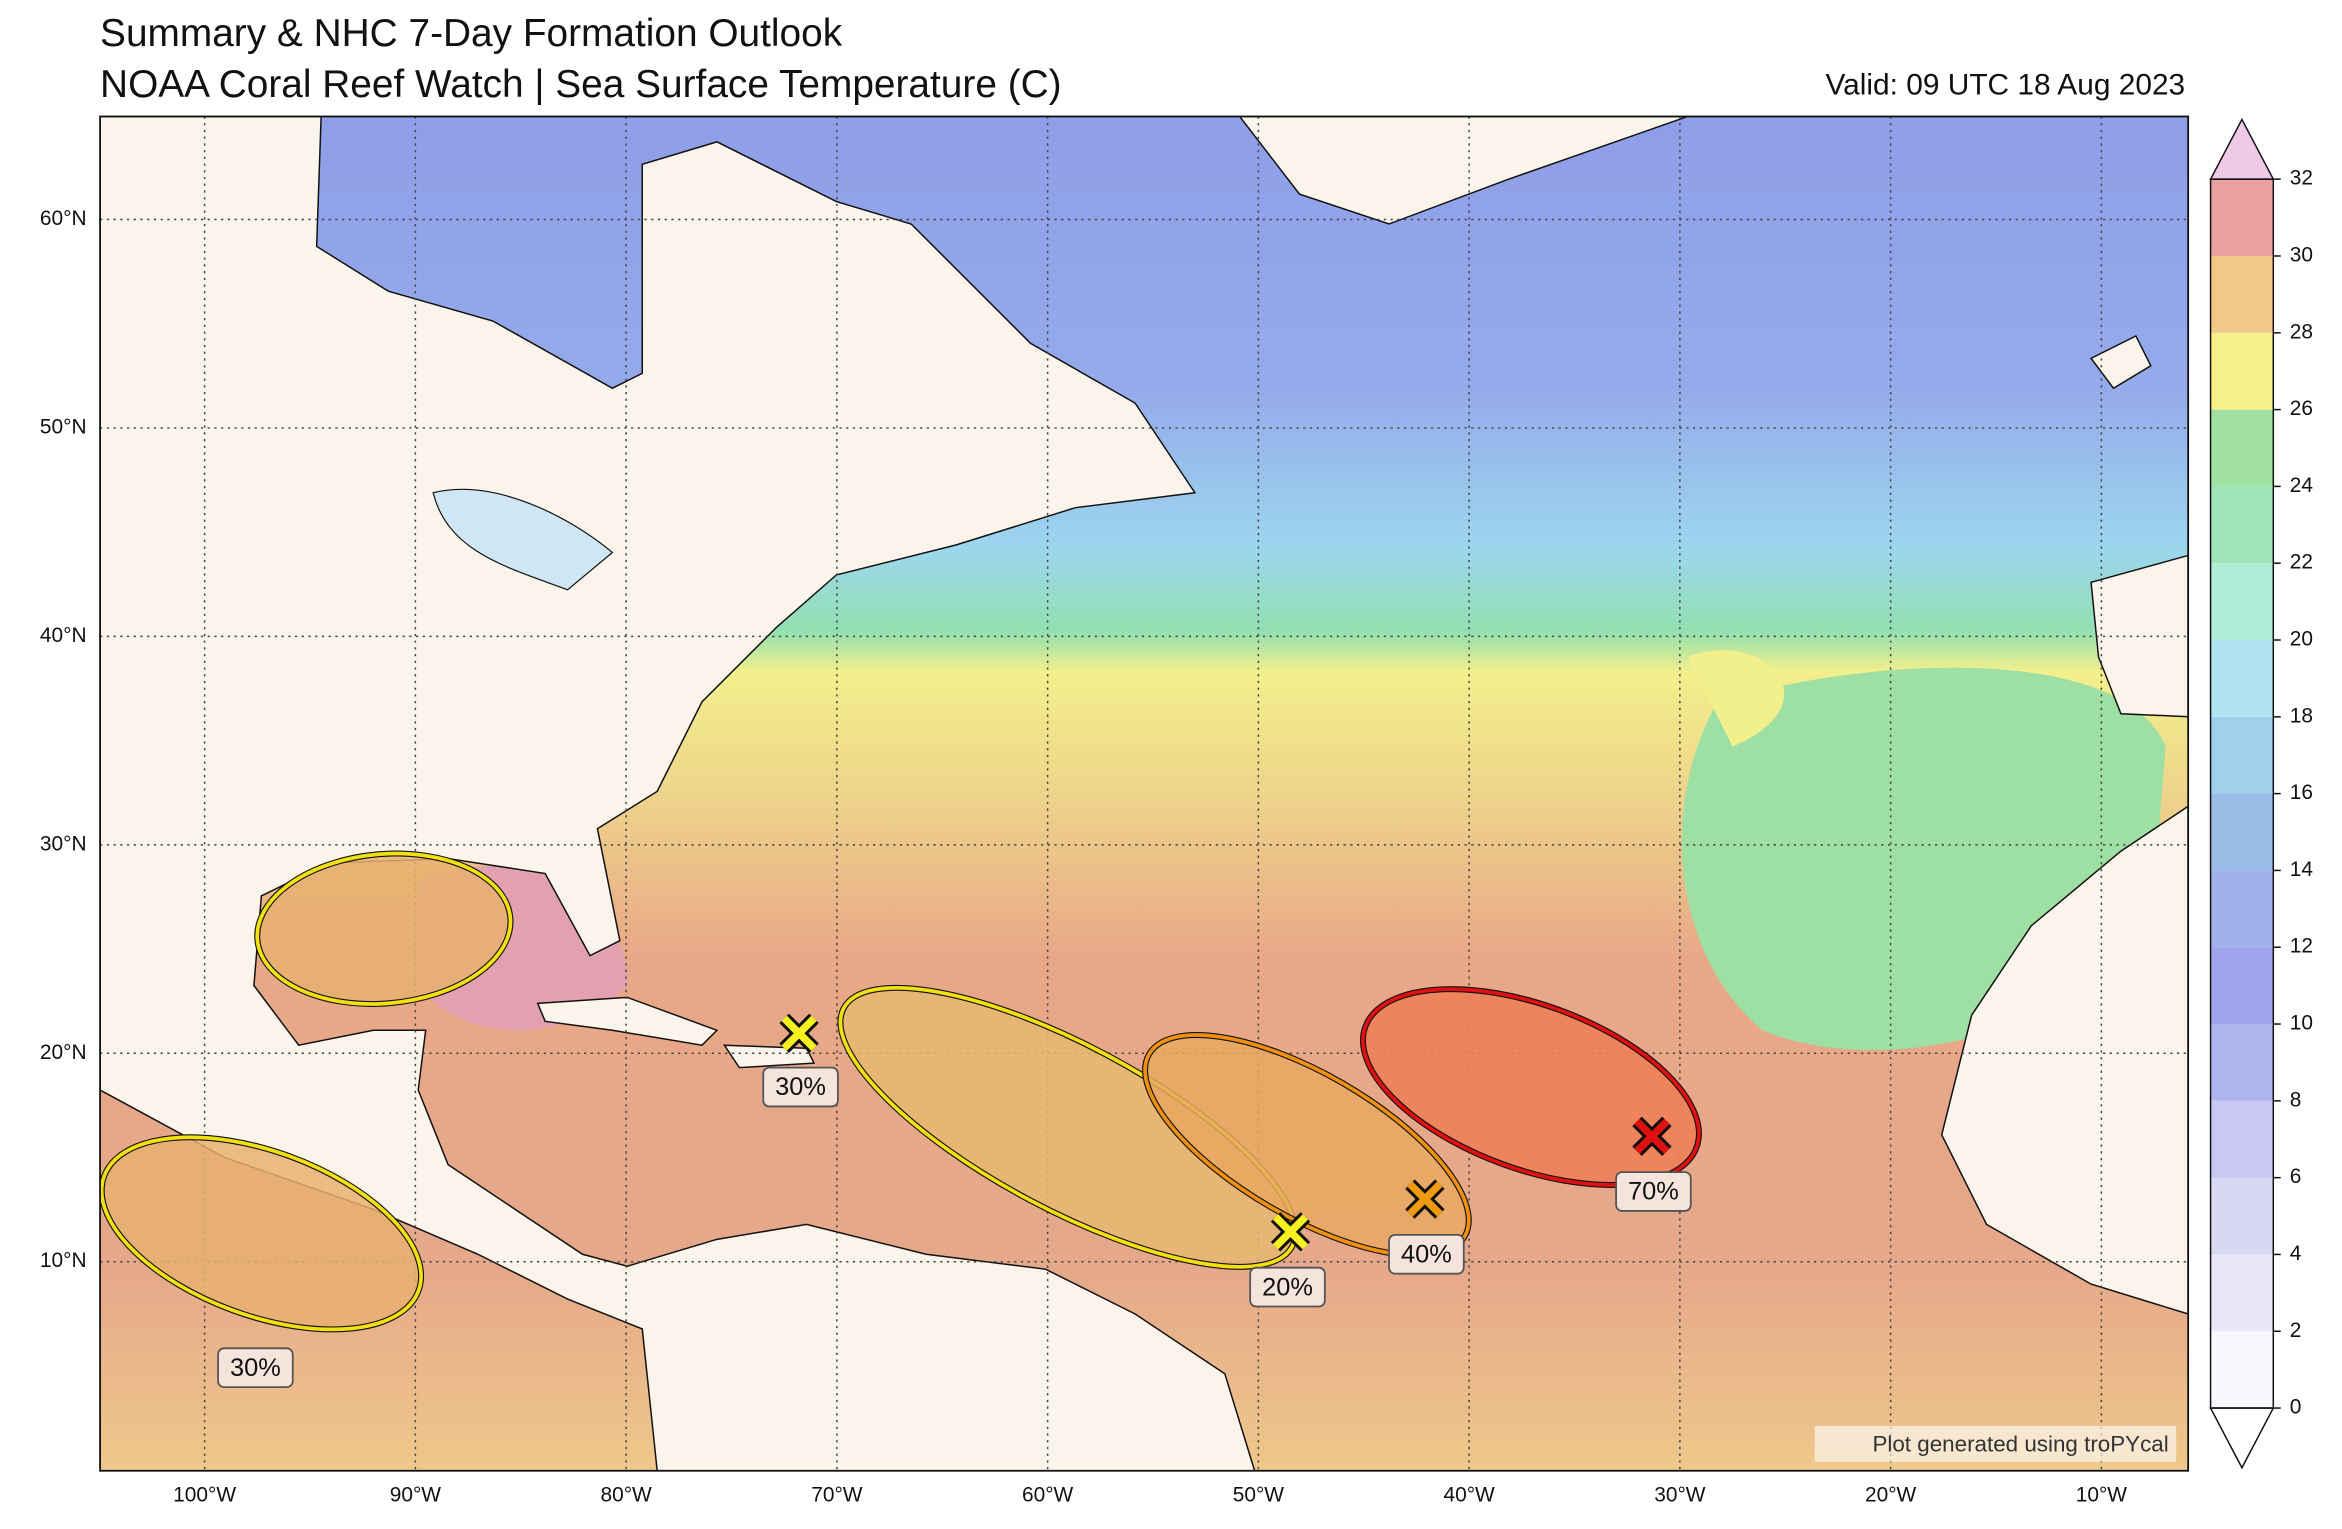 The height and width of the screenshot is (1529, 2342). What do you see at coordinates (2296, 1253) in the screenshot?
I see `colorbar-tick-label: 4` at bounding box center [2296, 1253].